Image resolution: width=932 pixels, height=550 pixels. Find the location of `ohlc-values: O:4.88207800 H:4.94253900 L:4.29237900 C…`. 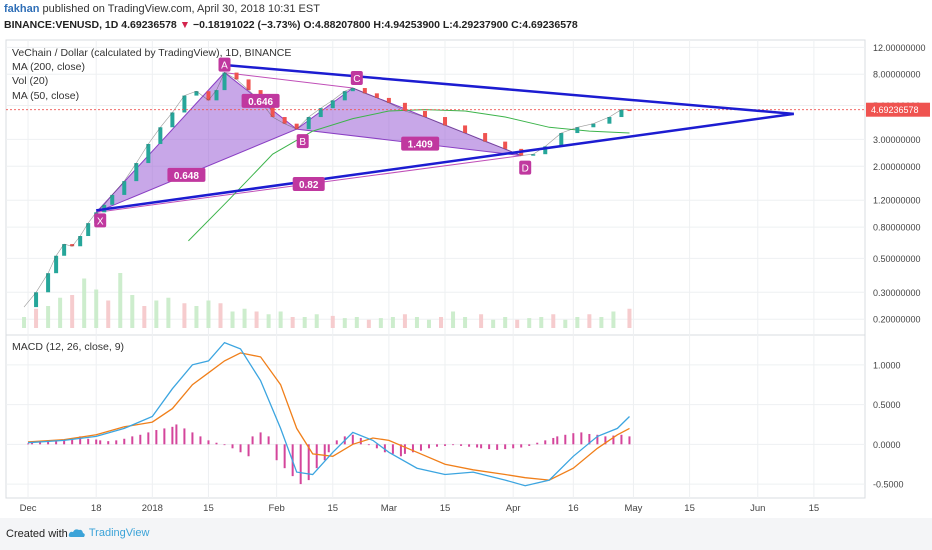

ohlc-values: O:4.88207800 H:4.94253900 L:4.29237900 C… is located at coordinates (440, 25).